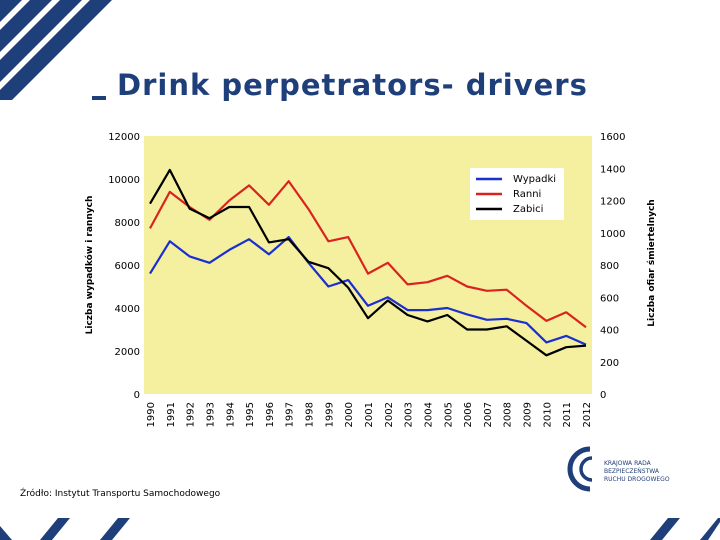 The image size is (720, 540). Describe the element at coordinates (360, 529) in the screenshot. I see `bottom-stripes` at that location.